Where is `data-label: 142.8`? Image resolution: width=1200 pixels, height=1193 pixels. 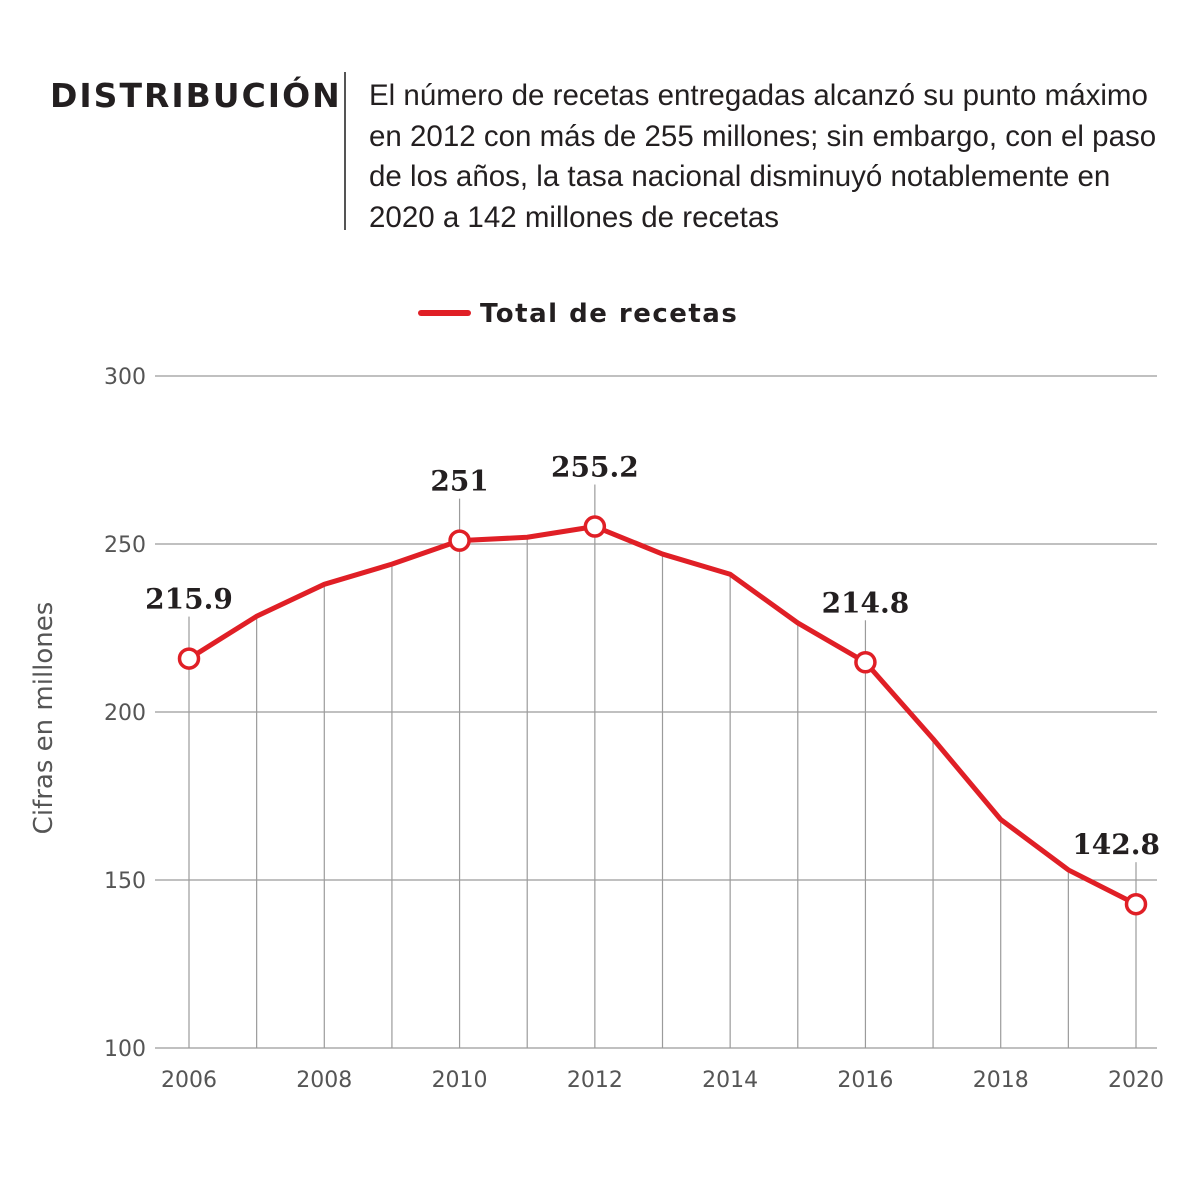 data-label: 142.8 is located at coordinates (1116, 844).